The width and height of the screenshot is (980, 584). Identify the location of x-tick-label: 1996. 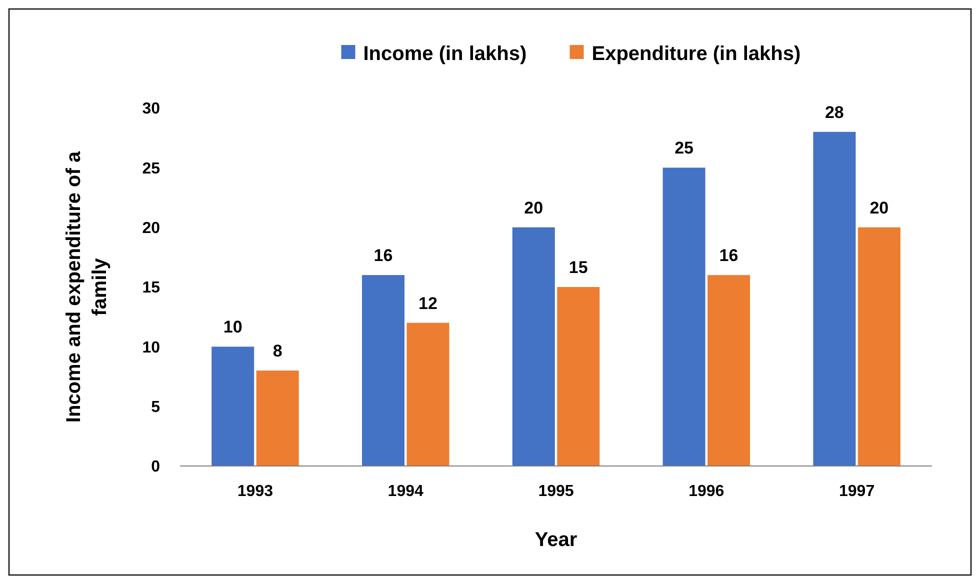
(706, 491).